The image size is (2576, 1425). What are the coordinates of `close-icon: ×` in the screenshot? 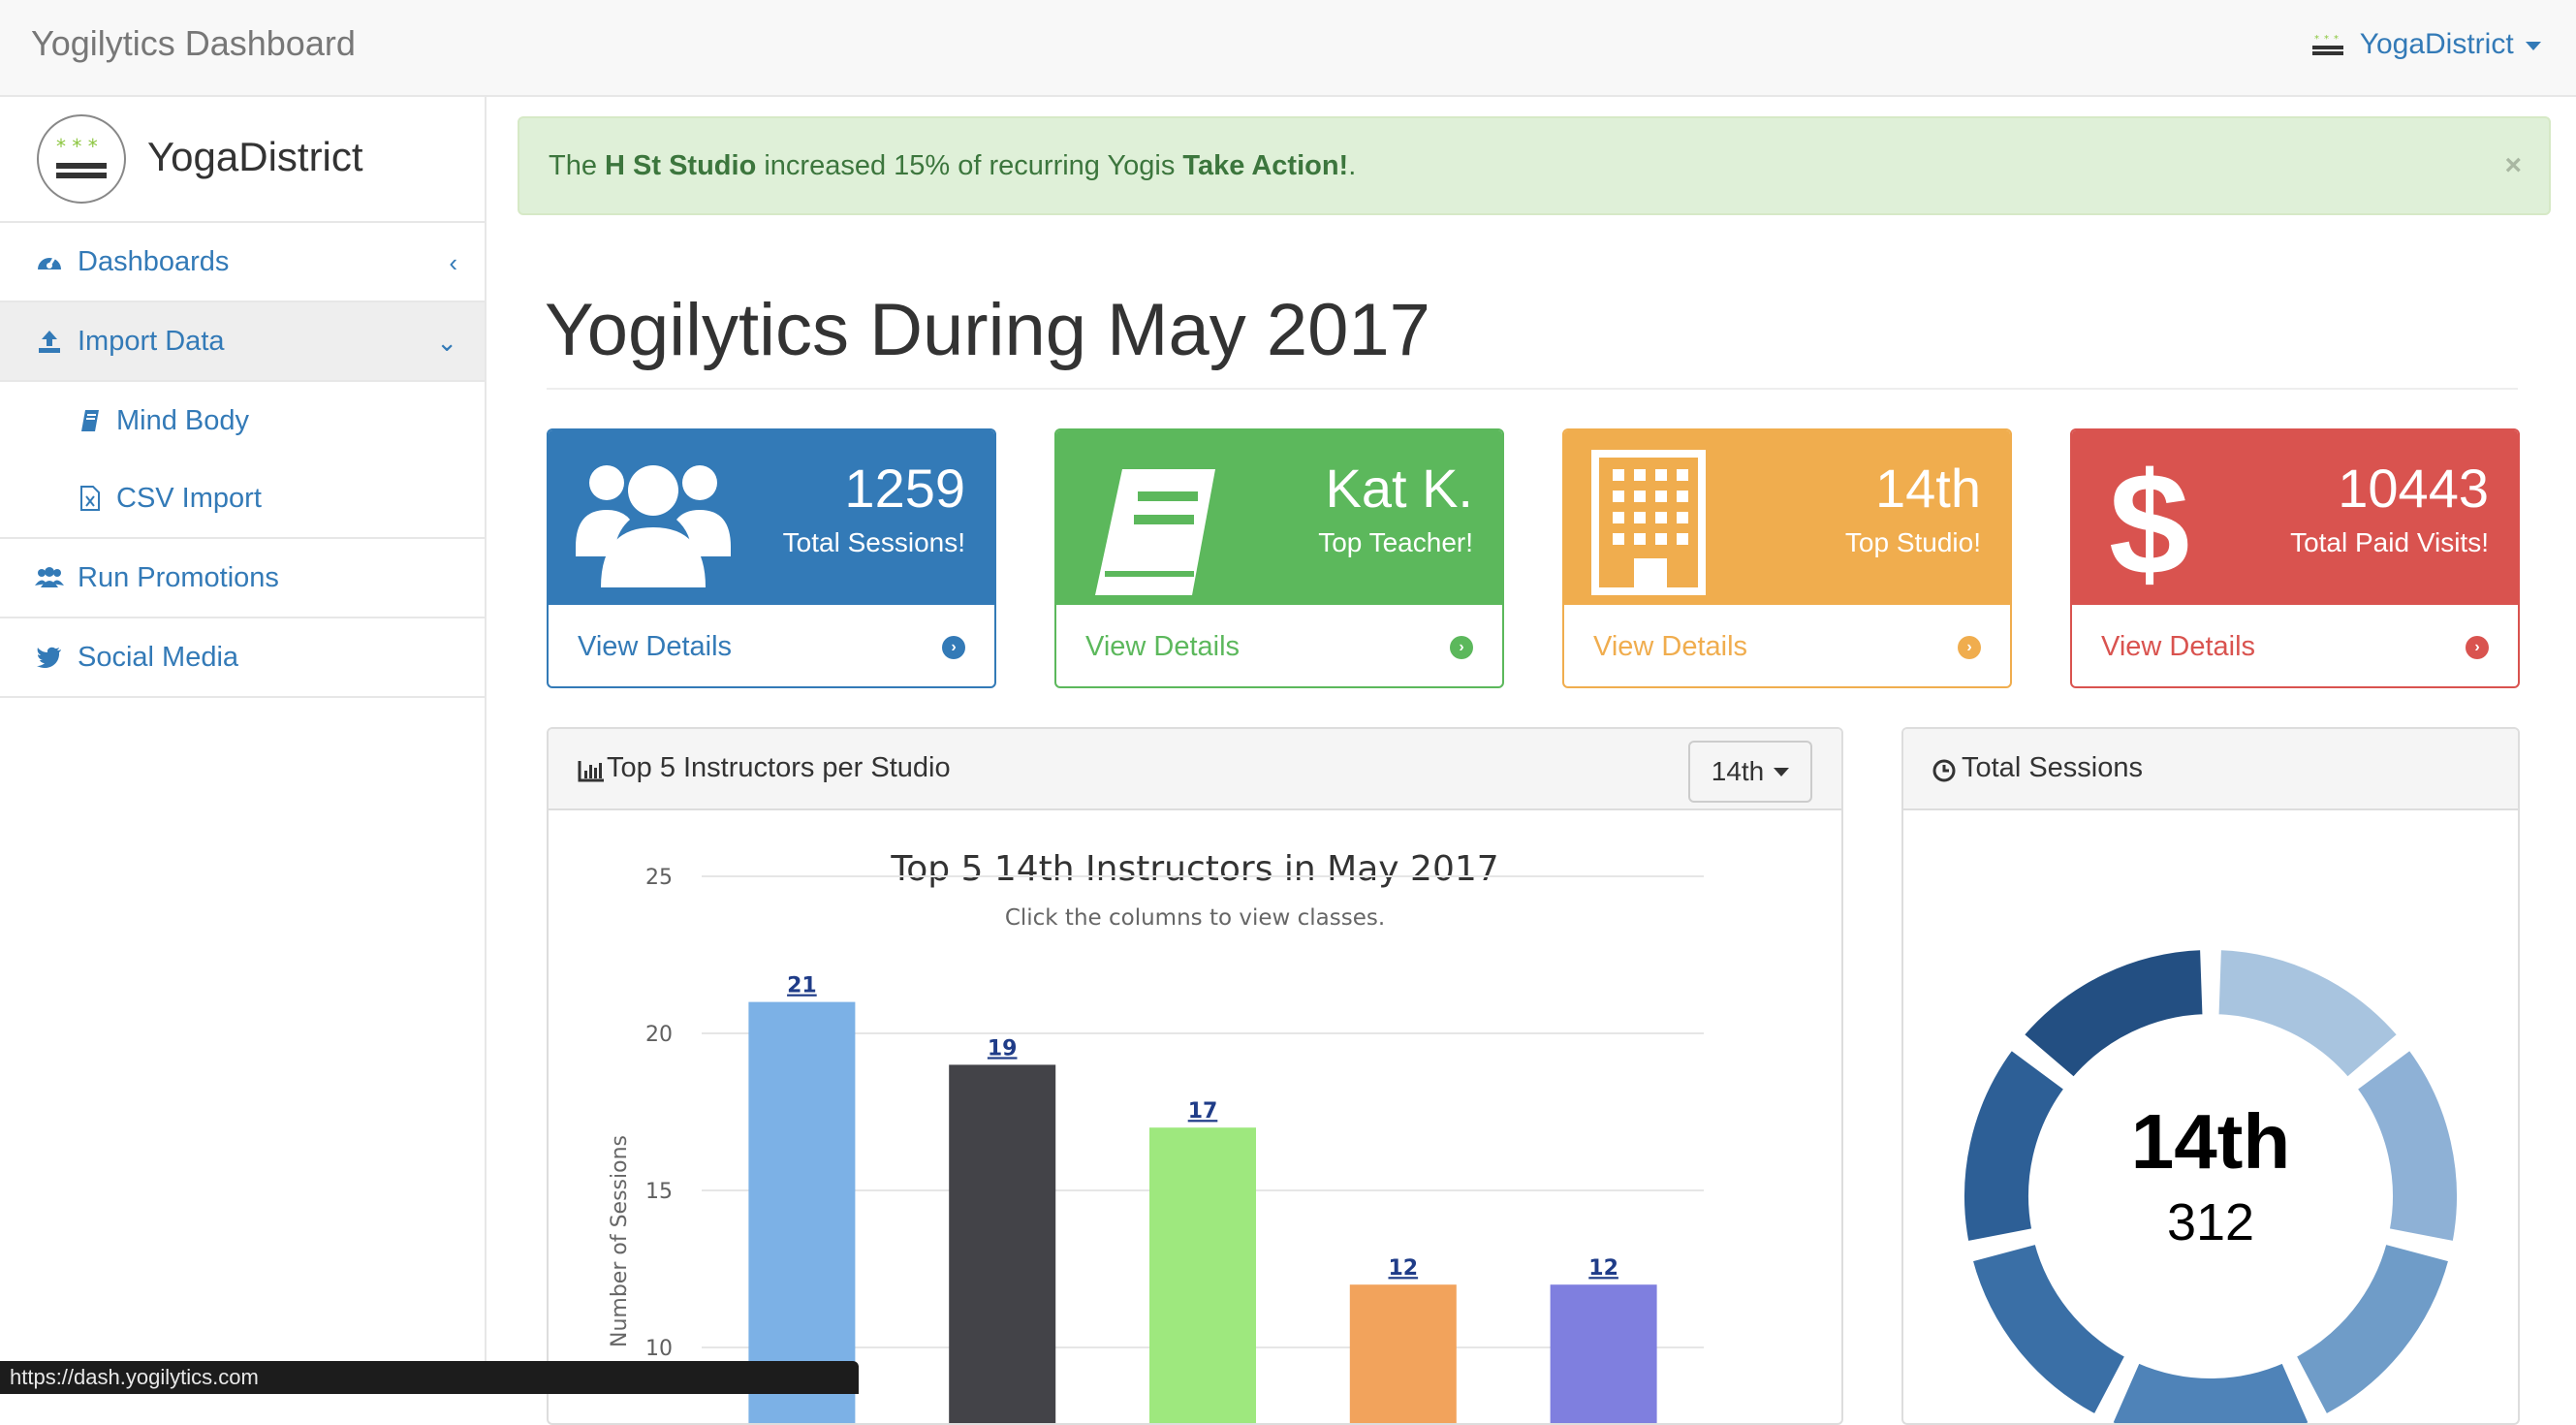 It's located at (2513, 165).